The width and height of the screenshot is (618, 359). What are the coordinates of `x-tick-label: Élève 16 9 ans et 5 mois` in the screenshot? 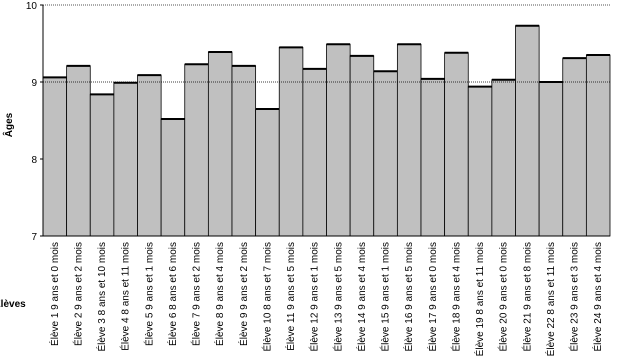 It's located at (408, 297).